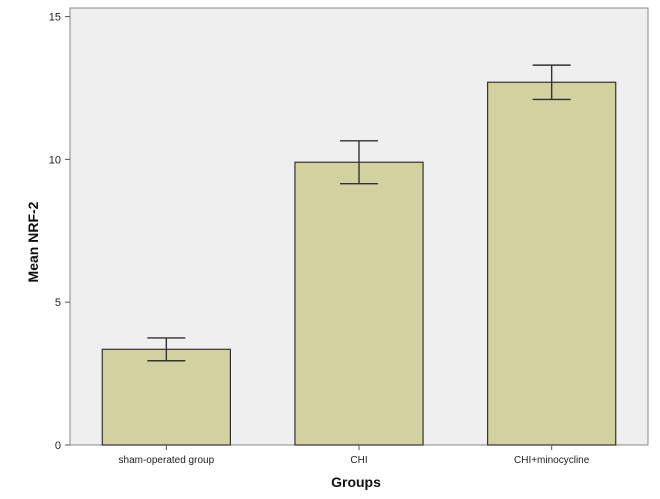 The width and height of the screenshot is (660, 499). I want to click on x-tick-label: sham-operated group, so click(167, 460).